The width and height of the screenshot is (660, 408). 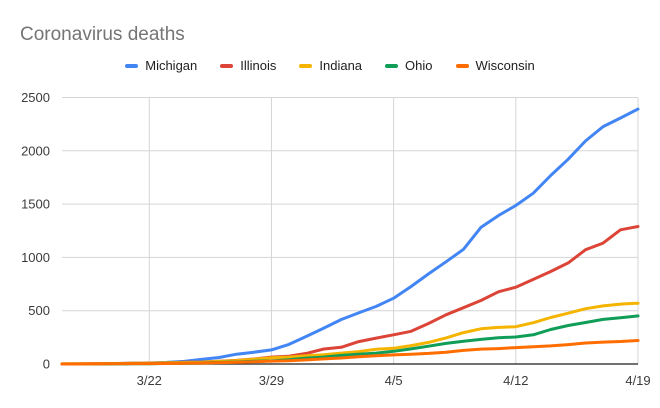 What do you see at coordinates (132, 65) in the screenshot?
I see `legend-swatch-michigan-icon` at bounding box center [132, 65].